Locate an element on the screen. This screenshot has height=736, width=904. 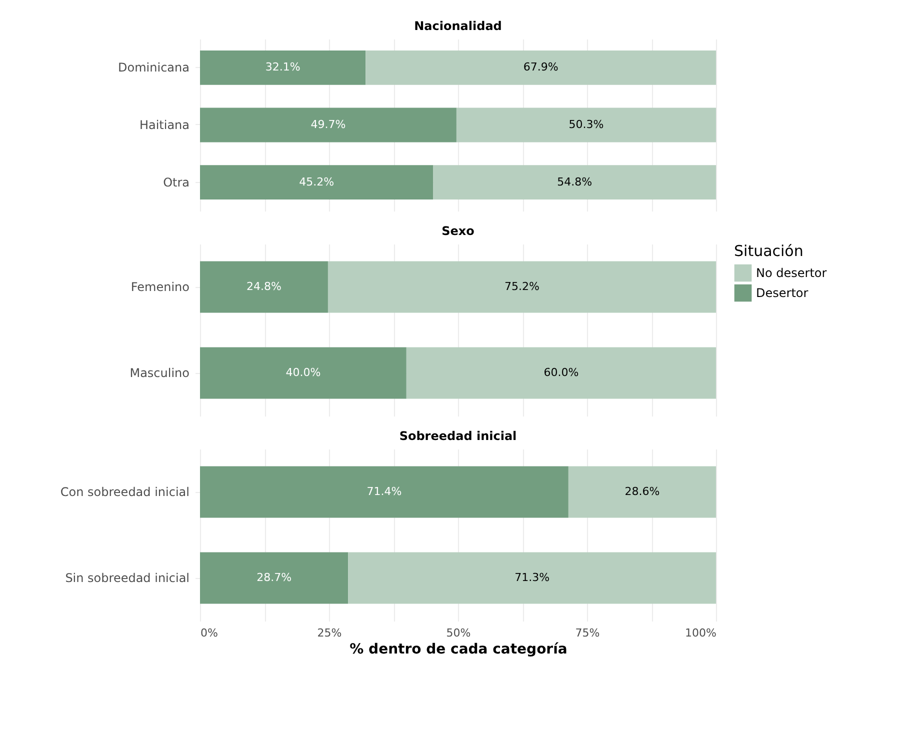
data-label: 32.1% is located at coordinates (282, 67).